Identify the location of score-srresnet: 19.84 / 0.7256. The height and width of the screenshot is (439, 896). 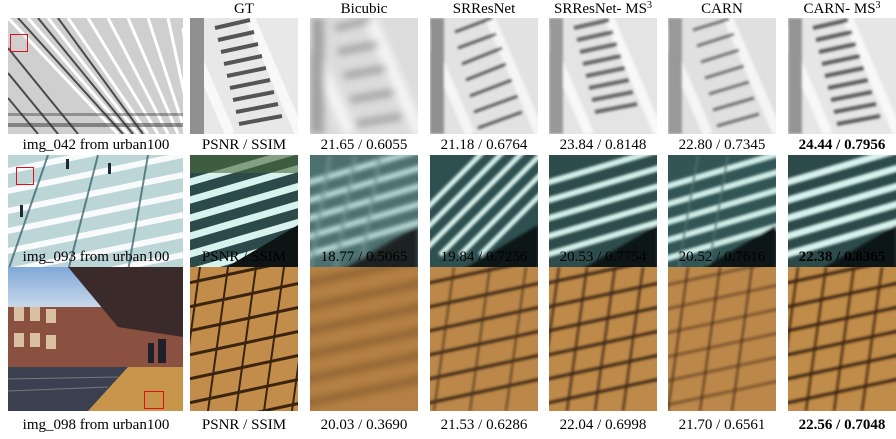
(484, 257).